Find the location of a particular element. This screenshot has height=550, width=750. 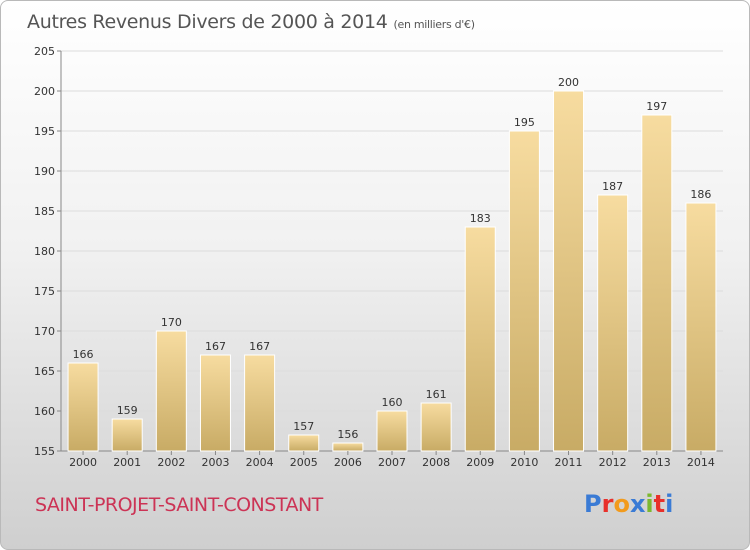

bar-2008 is located at coordinates (436, 427).